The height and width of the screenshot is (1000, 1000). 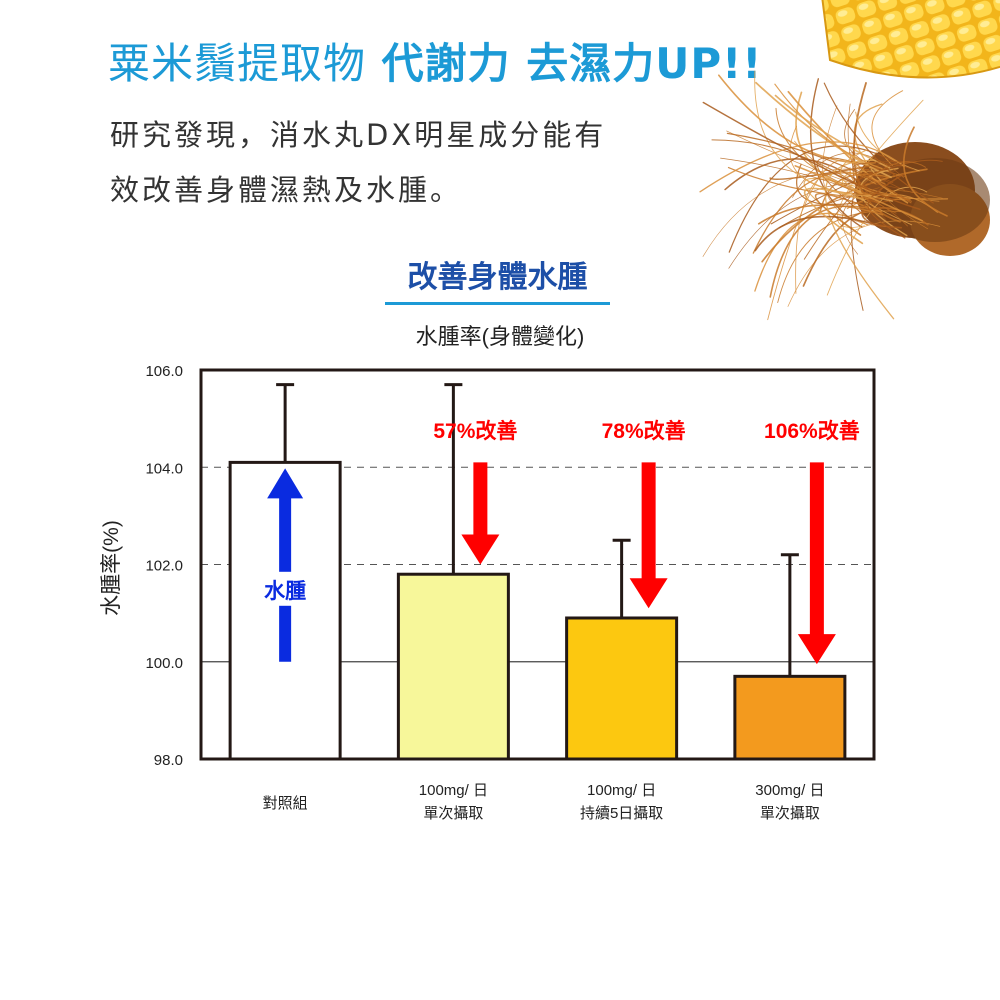 I want to click on blue-up-arrow, so click(x=285, y=565).